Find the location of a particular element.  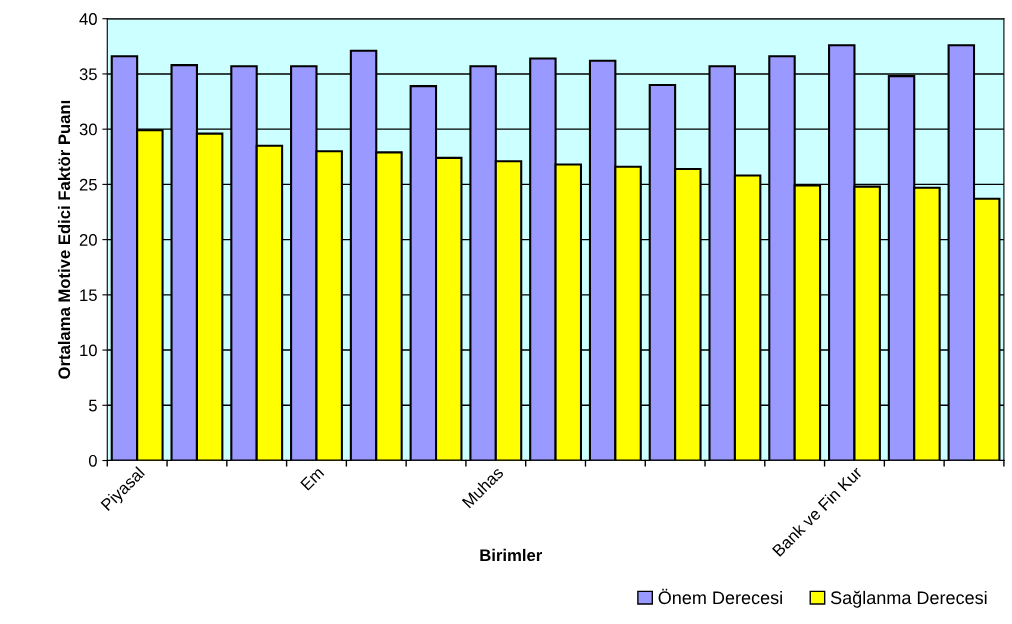

y-tick-label: 30 is located at coordinates (88, 129).